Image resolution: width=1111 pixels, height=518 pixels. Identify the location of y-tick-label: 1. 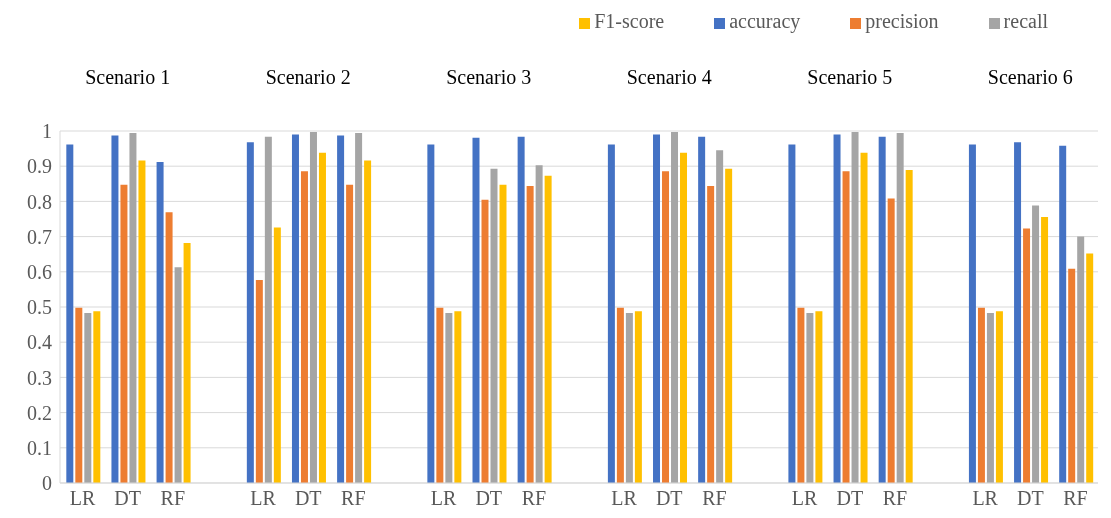
(47, 131).